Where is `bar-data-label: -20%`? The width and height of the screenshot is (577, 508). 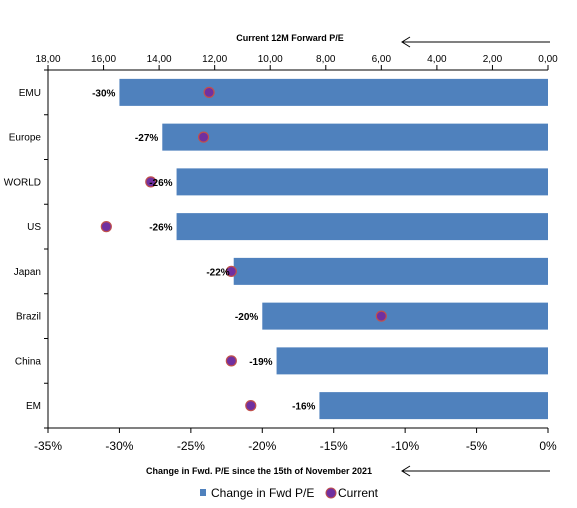 bar-data-label: -20% is located at coordinates (246, 317).